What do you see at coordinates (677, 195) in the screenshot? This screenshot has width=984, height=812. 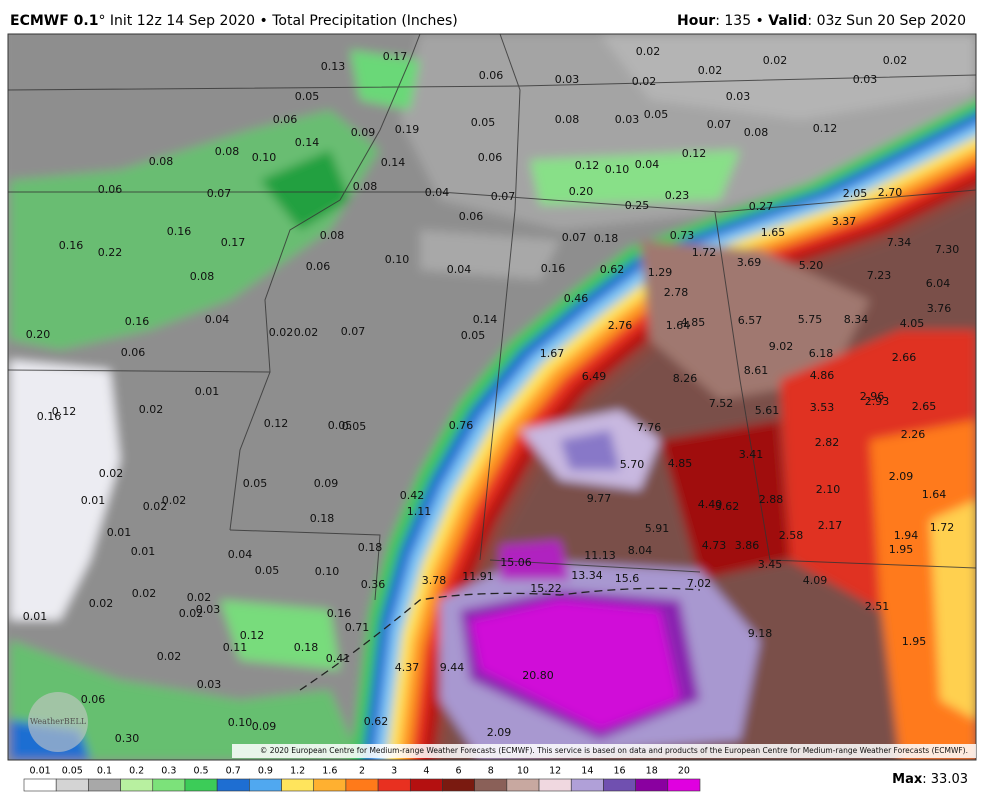 I see `precip-label: 0.23` at bounding box center [677, 195].